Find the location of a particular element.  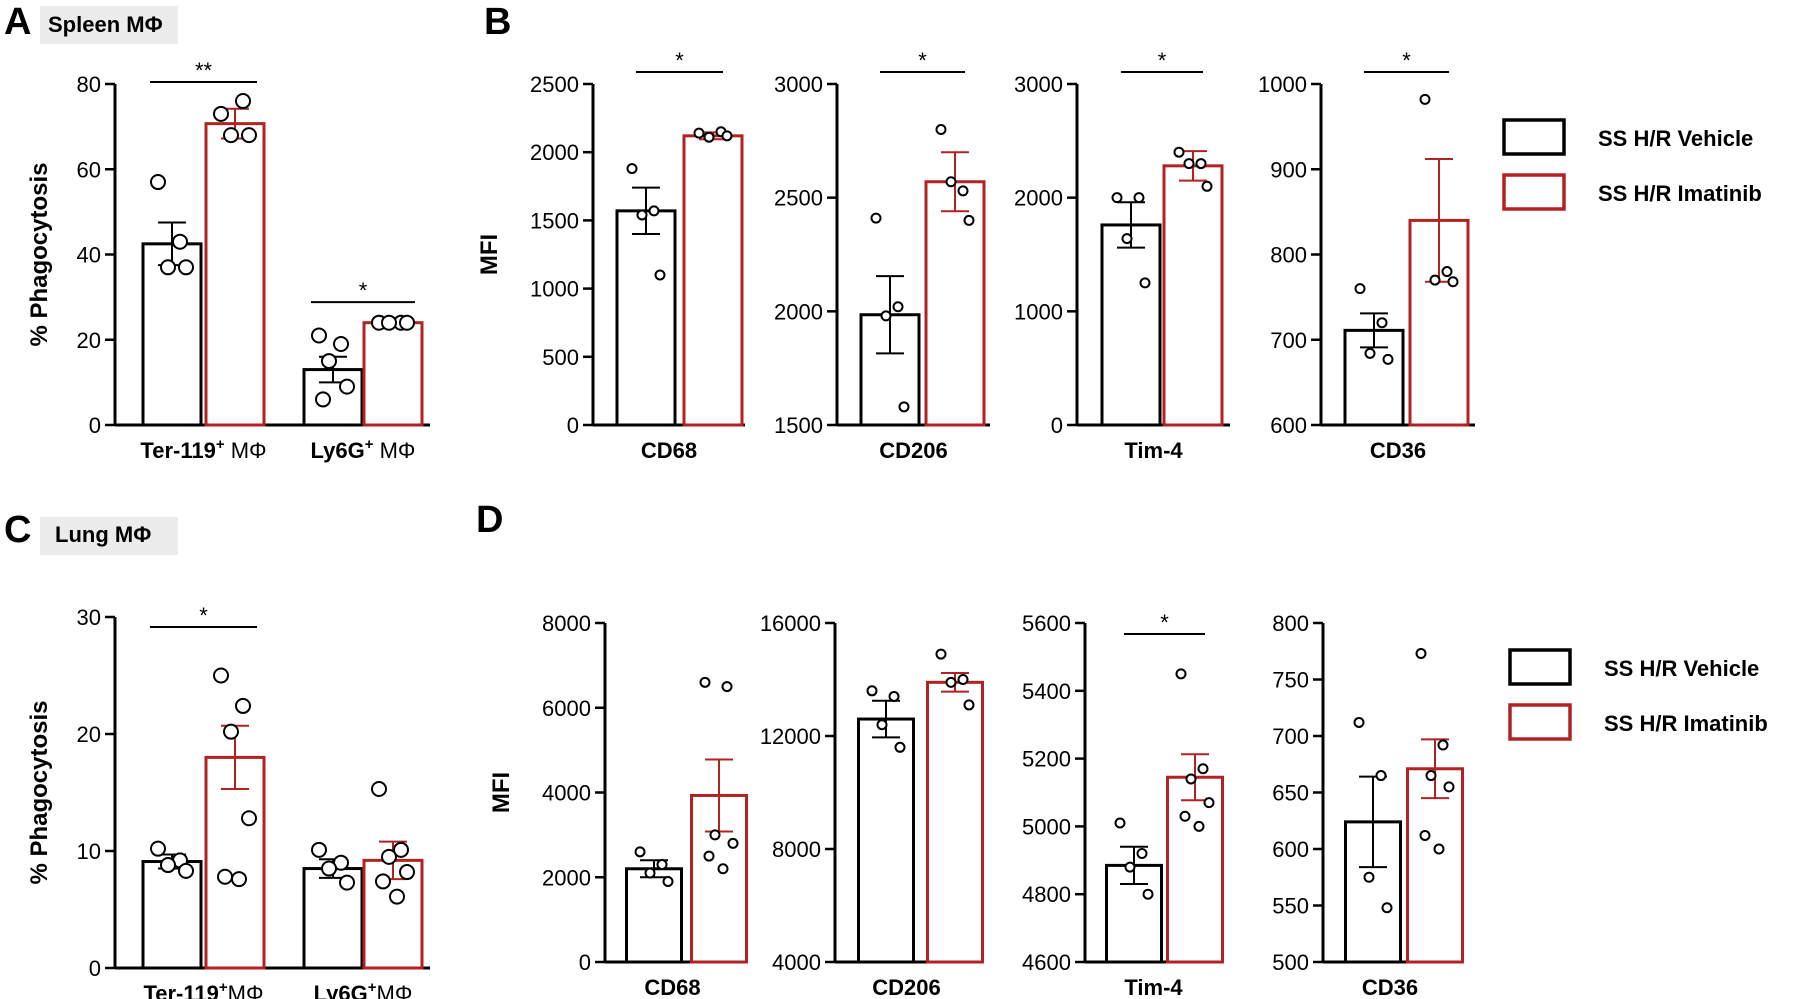

chart-D3: 4600 4800 5000 5200 5400 5600 * Tim-4 is located at coordinates (1123, 804).